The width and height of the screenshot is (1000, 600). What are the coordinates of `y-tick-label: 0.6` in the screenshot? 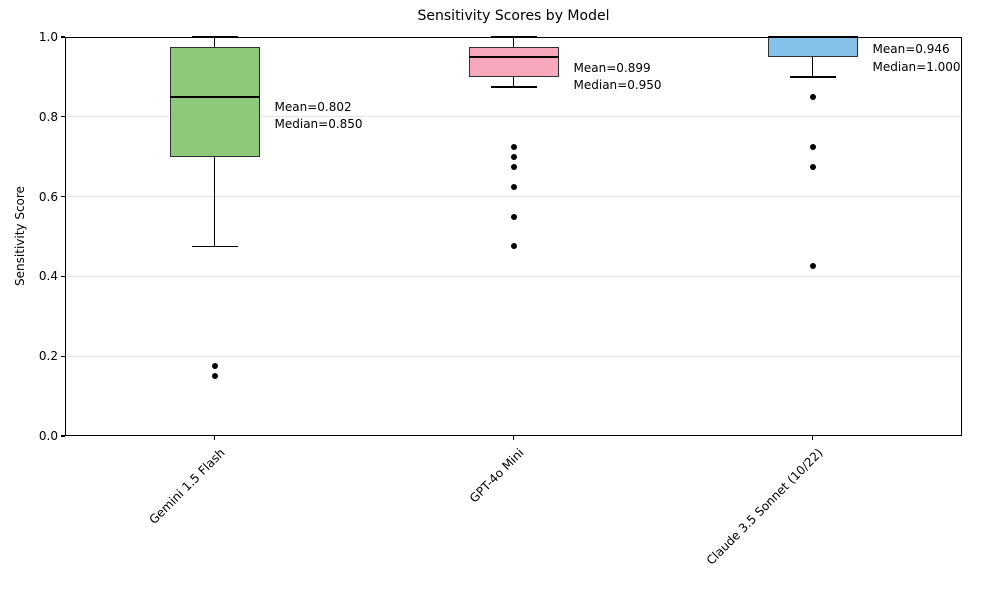 It's located at (48, 196).